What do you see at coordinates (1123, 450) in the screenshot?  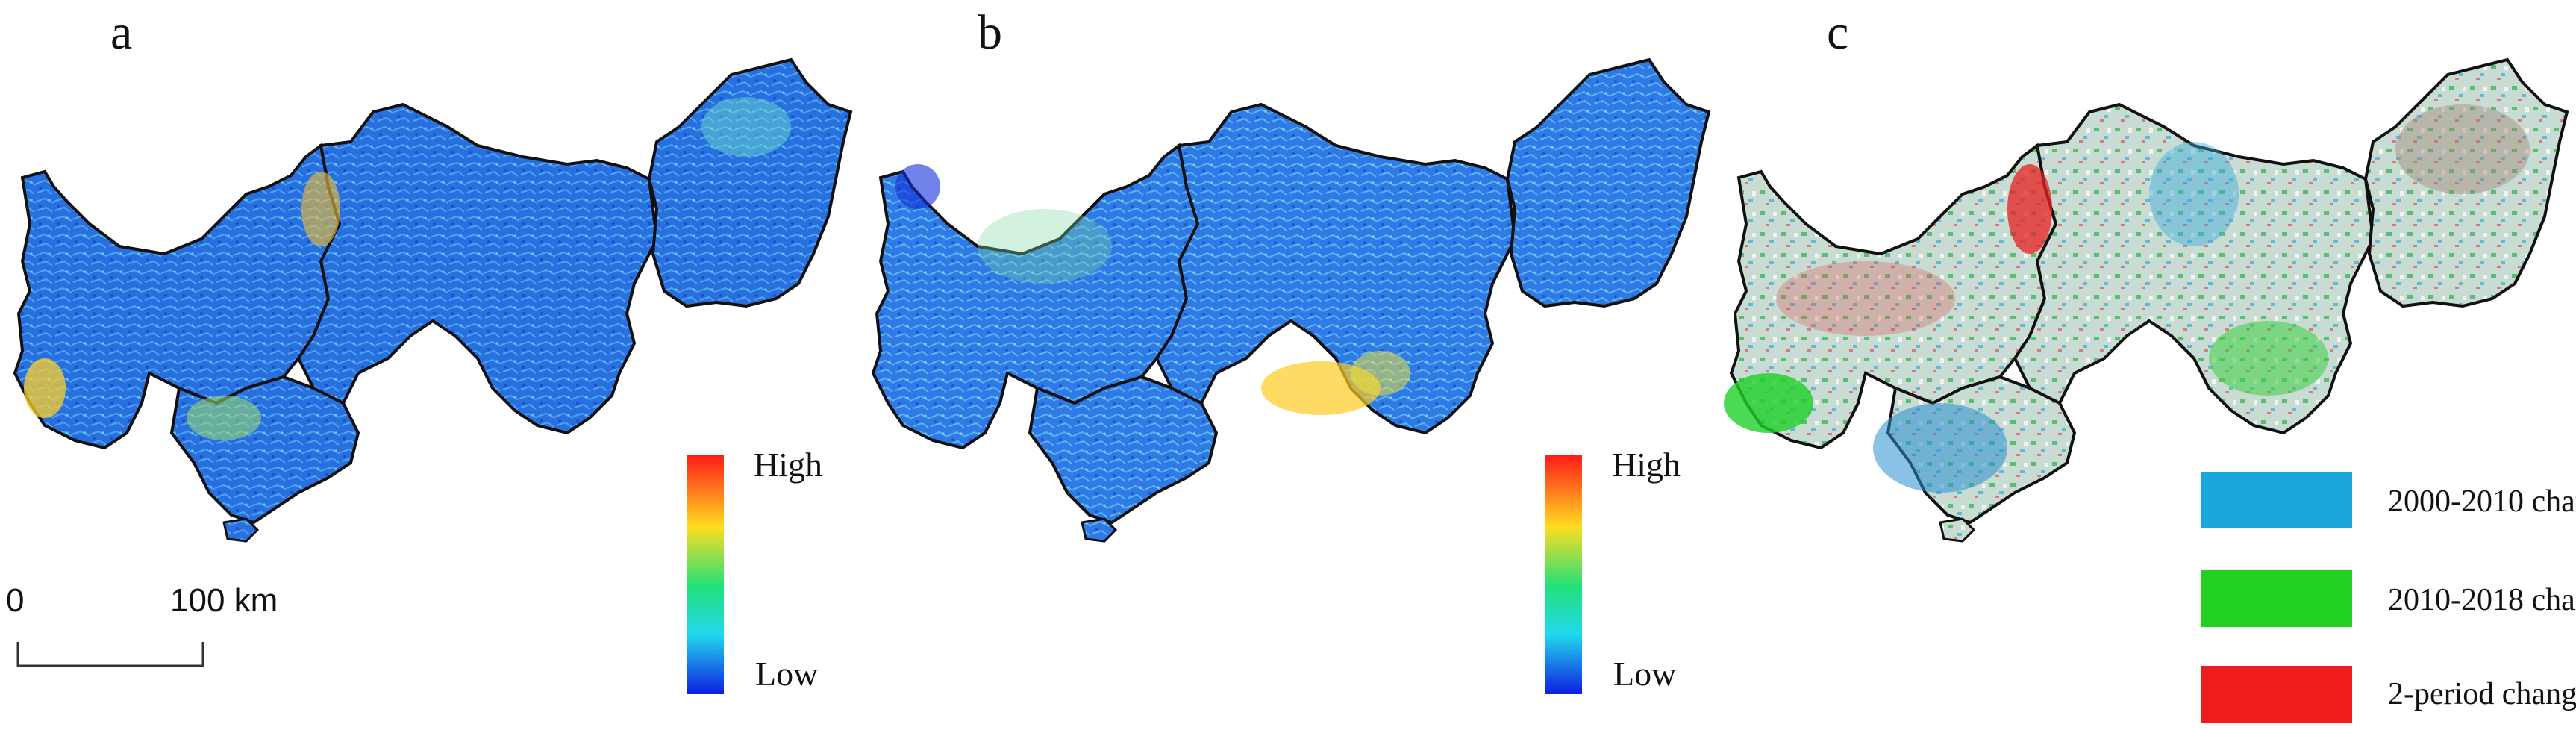 I see `region-south` at bounding box center [1123, 450].